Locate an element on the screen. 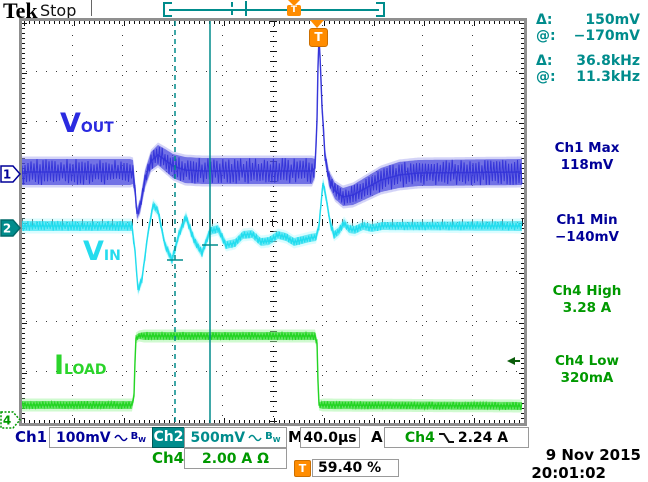 The image size is (648, 482). vin-label: VIN is located at coordinates (102, 251).